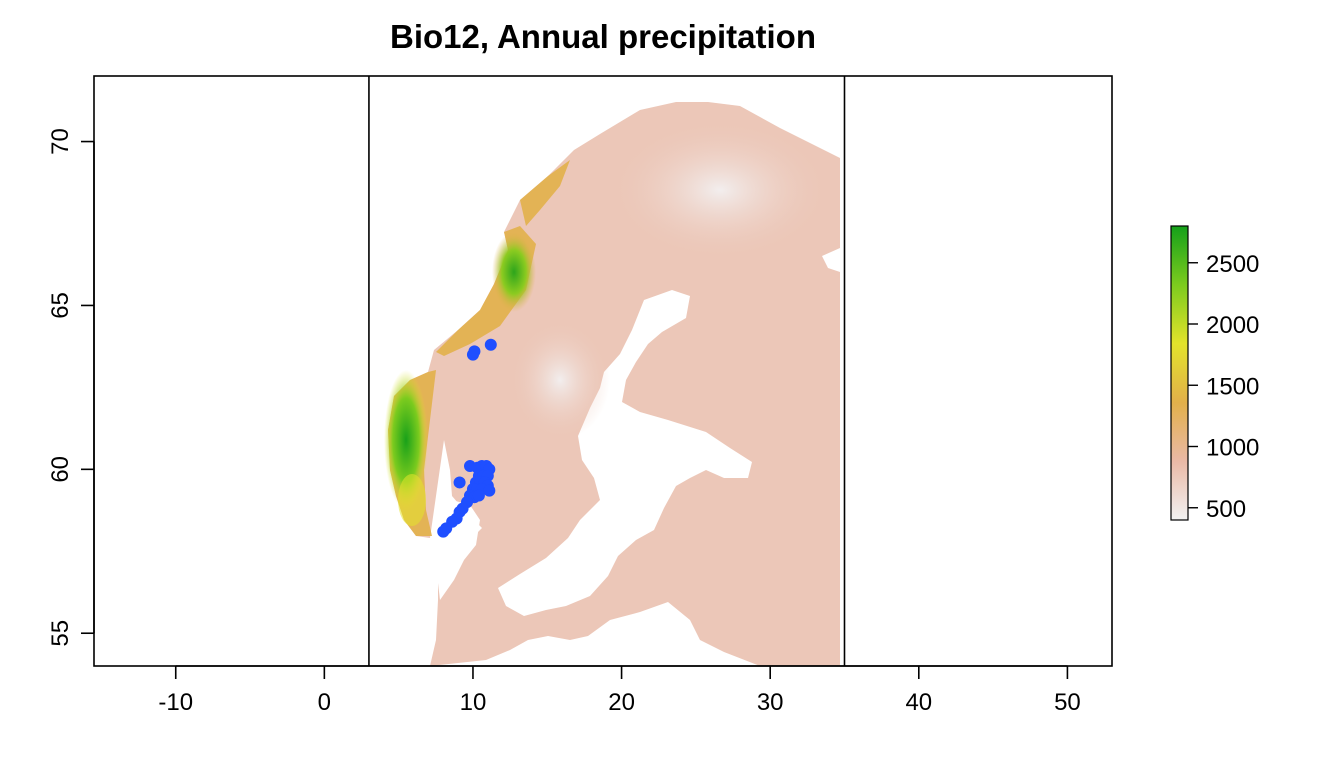 The height and width of the screenshot is (760, 1330). Describe the element at coordinates (1232, 448) in the screenshot. I see `legend-tick-label: 1000` at that location.